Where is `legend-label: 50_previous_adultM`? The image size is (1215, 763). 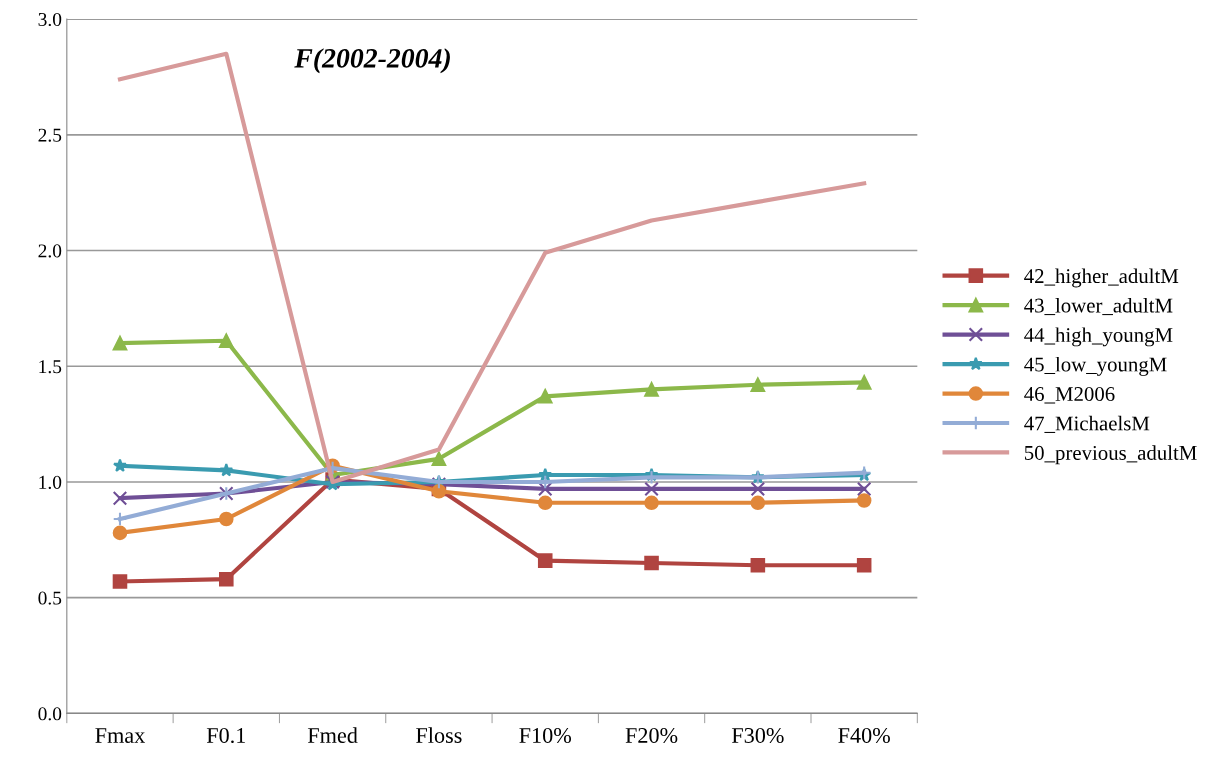 legend-label: 50_previous_adultM is located at coordinates (1110, 455).